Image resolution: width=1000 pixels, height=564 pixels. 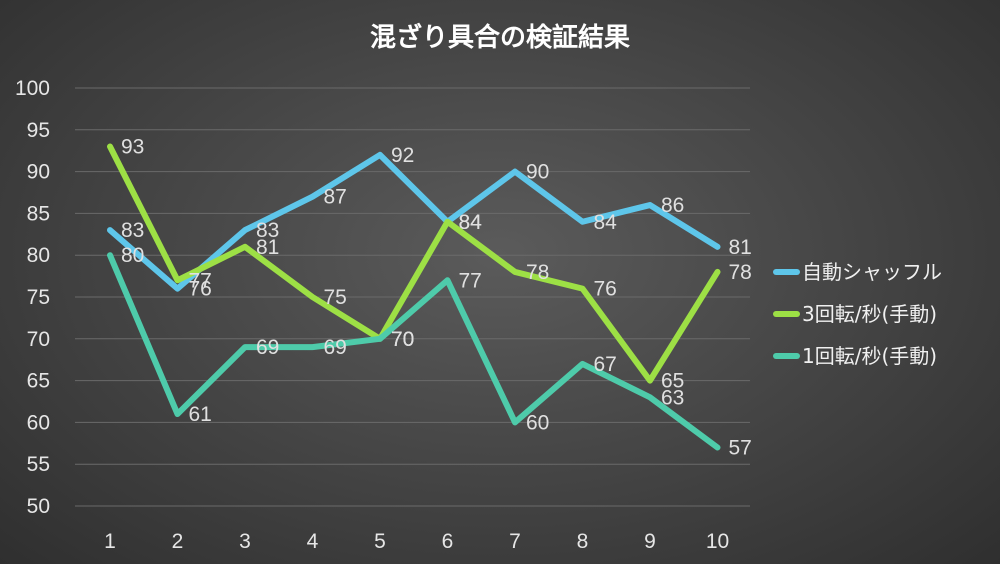 I want to click on x-tick-label: 2, so click(x=178, y=541).